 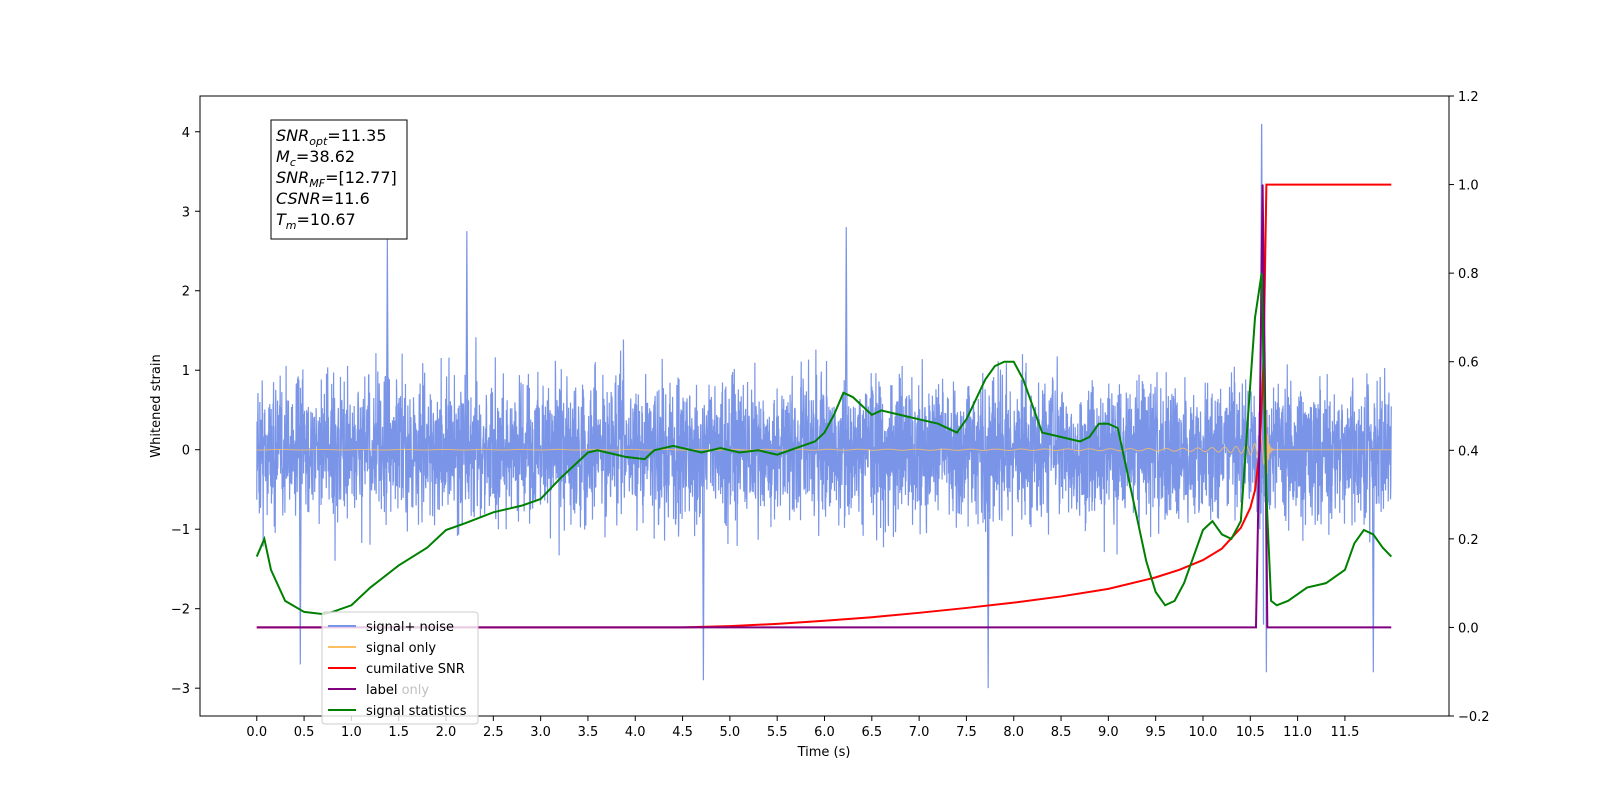 I want to click on annotation-line: Tm=10.67, so click(x=316, y=221).